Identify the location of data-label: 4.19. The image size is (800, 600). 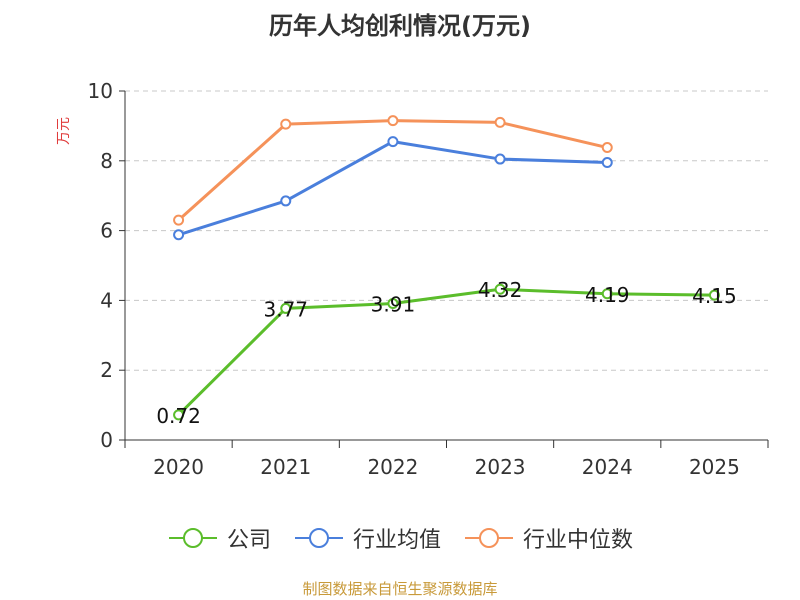
(607, 295).